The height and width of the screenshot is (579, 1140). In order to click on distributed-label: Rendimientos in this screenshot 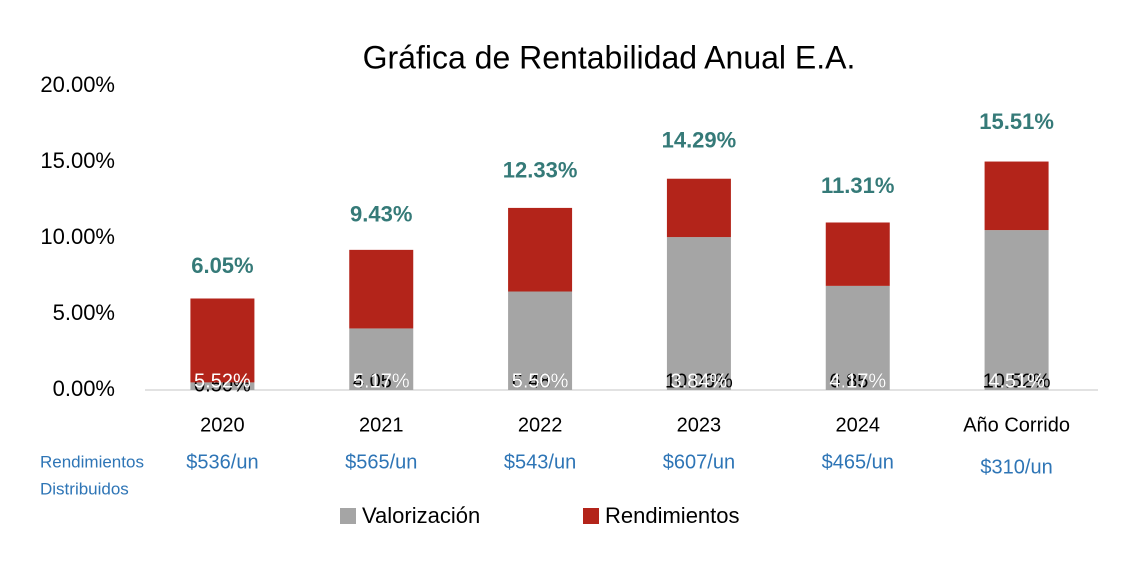, I will do `click(92, 461)`.